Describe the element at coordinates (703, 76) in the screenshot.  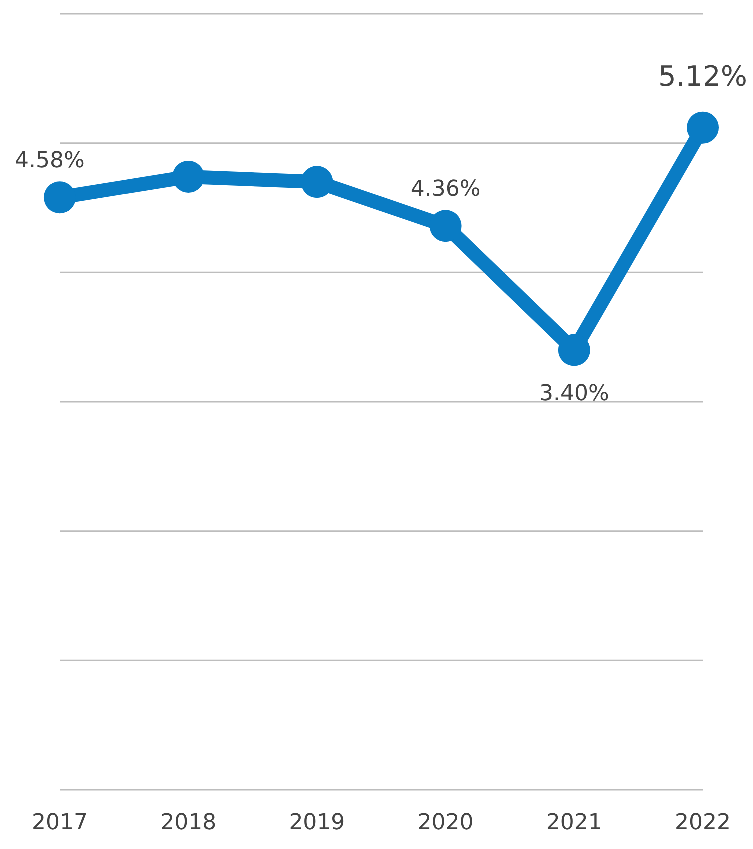
I see `data-label: 5.12%` at that location.